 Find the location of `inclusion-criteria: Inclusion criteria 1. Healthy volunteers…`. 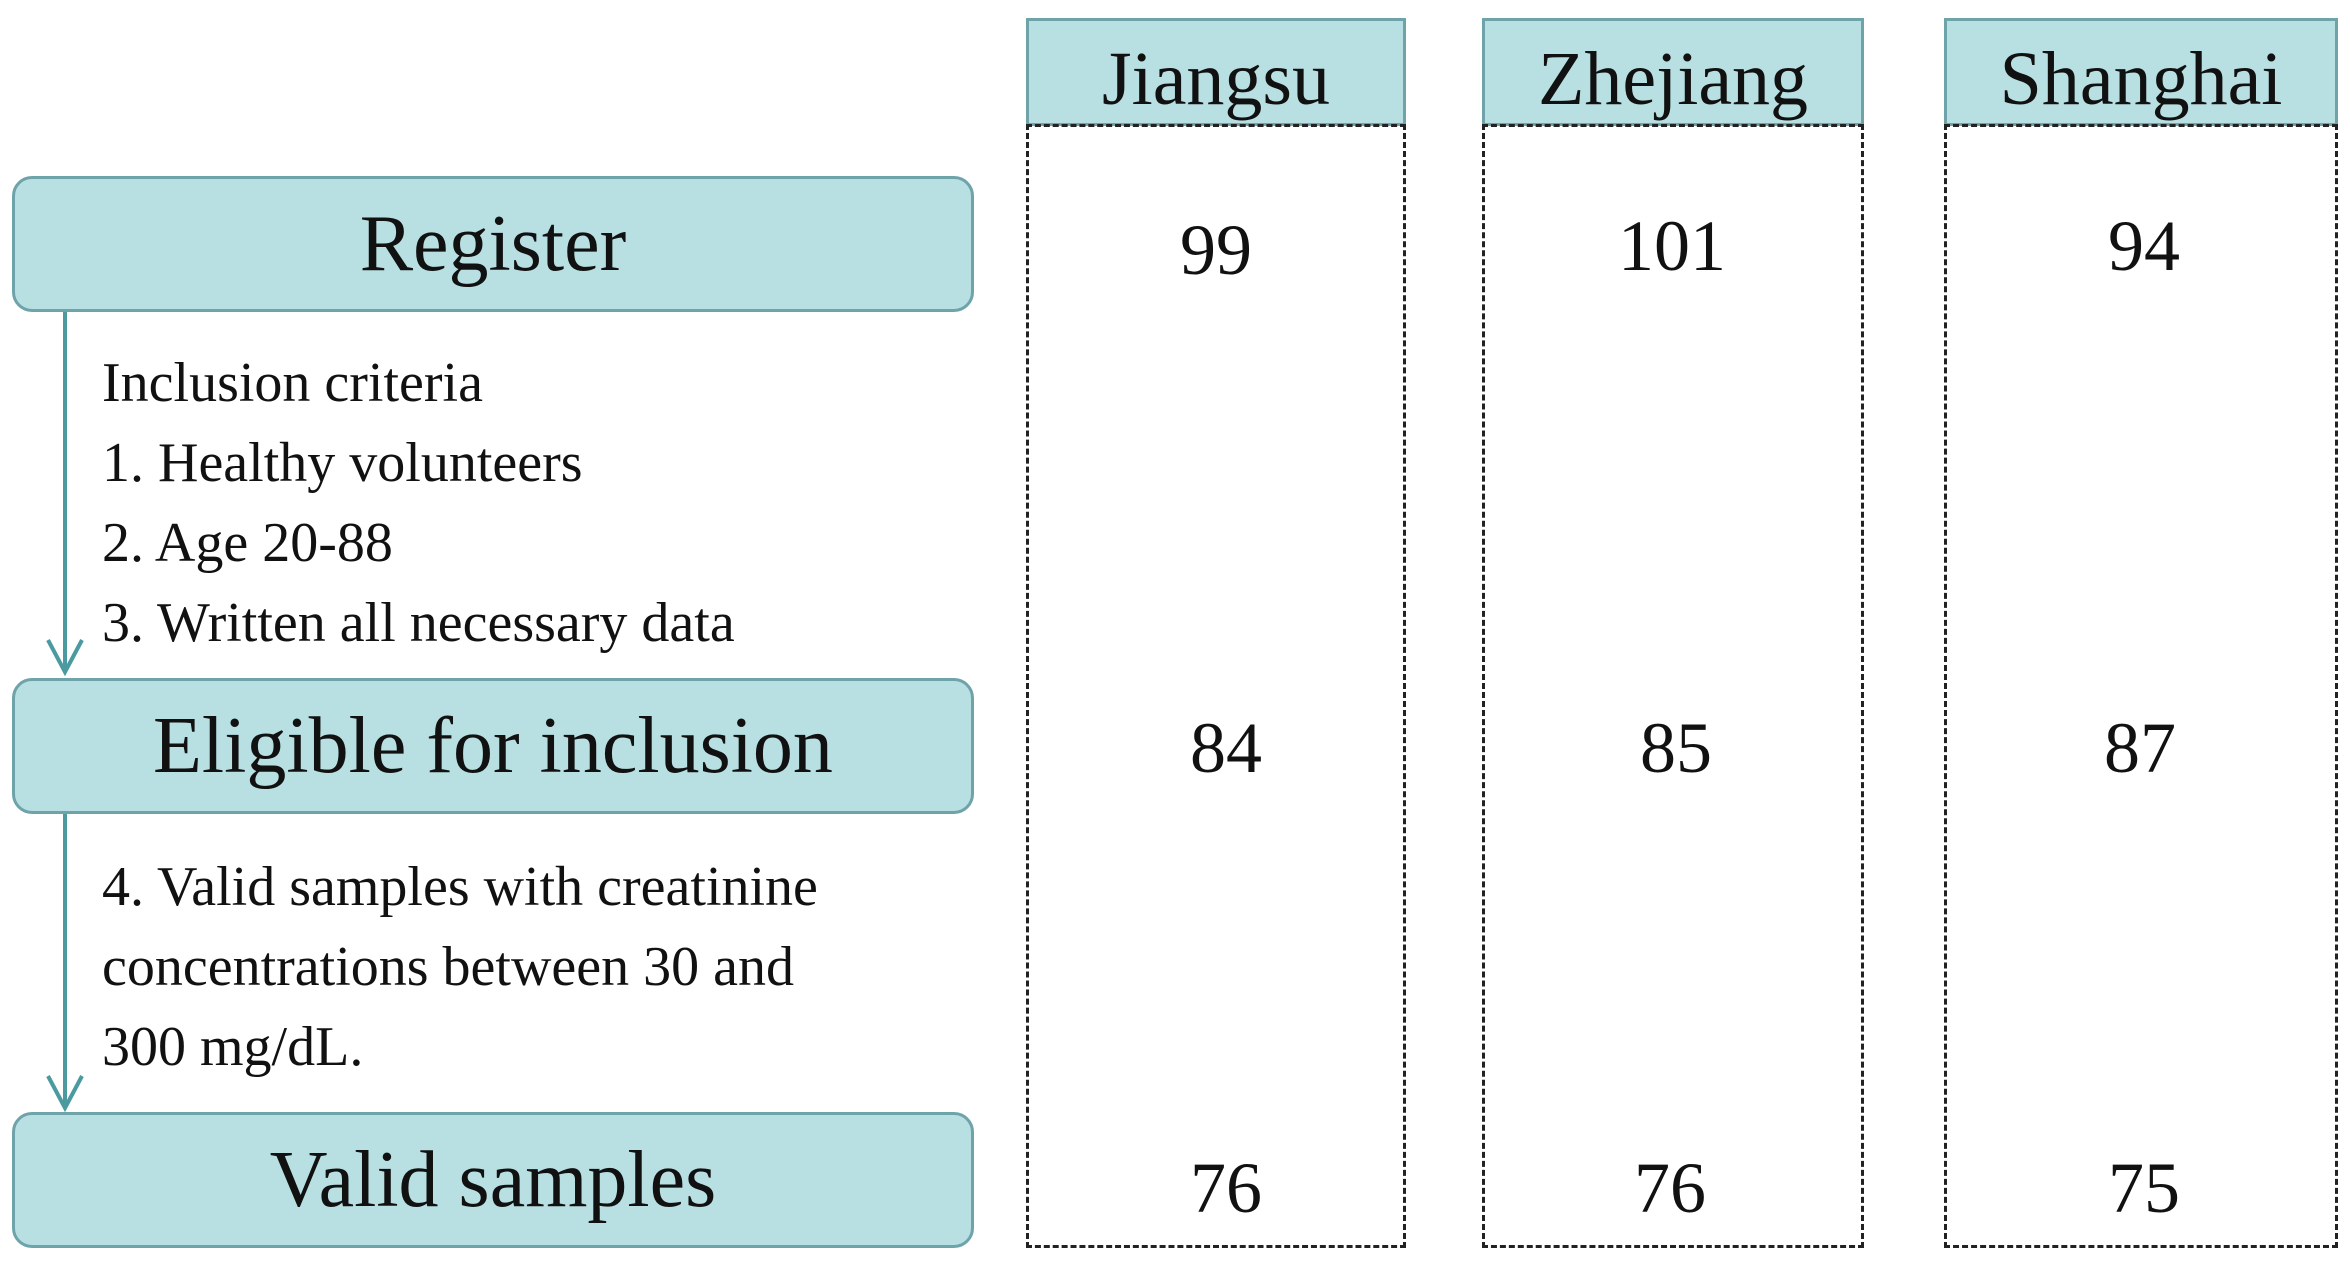

inclusion-criteria: Inclusion criteria 1. Healthy volunteers… is located at coordinates (418, 503).